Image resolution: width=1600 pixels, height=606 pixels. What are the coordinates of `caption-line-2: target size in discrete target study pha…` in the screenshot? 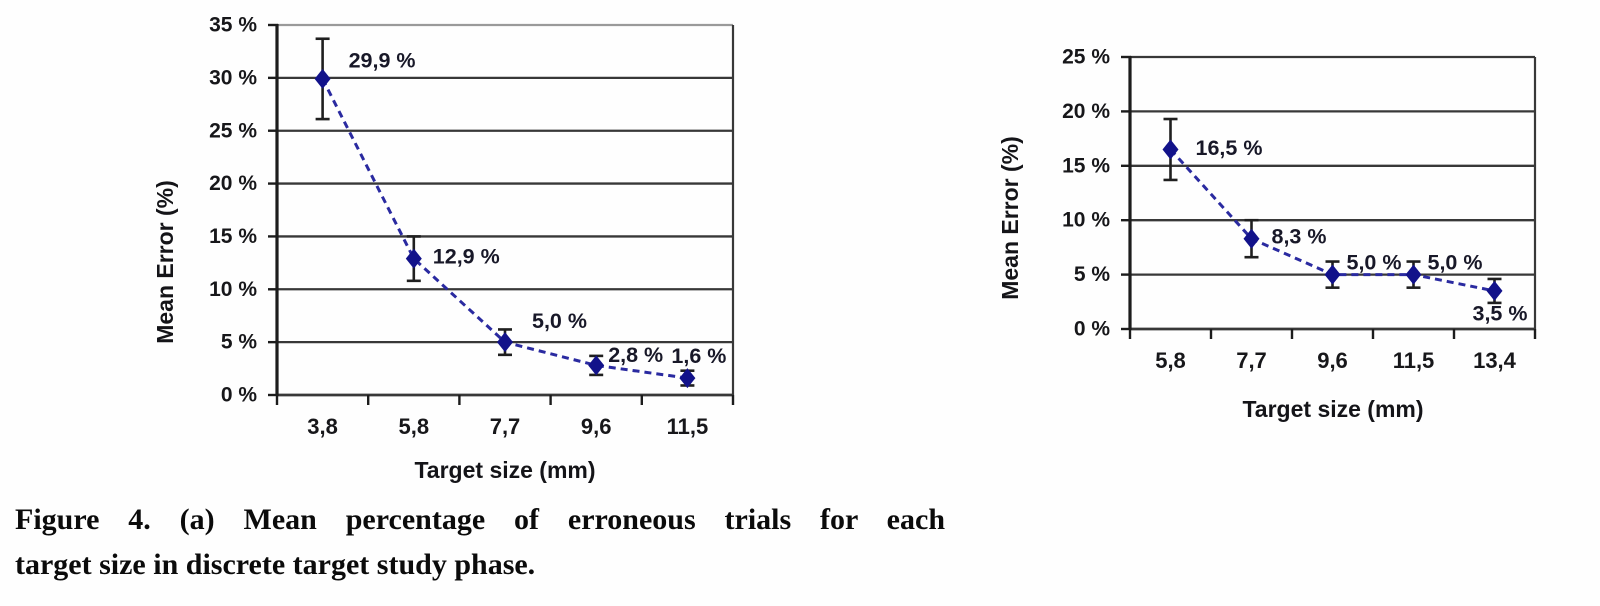 It's located at (275, 564).